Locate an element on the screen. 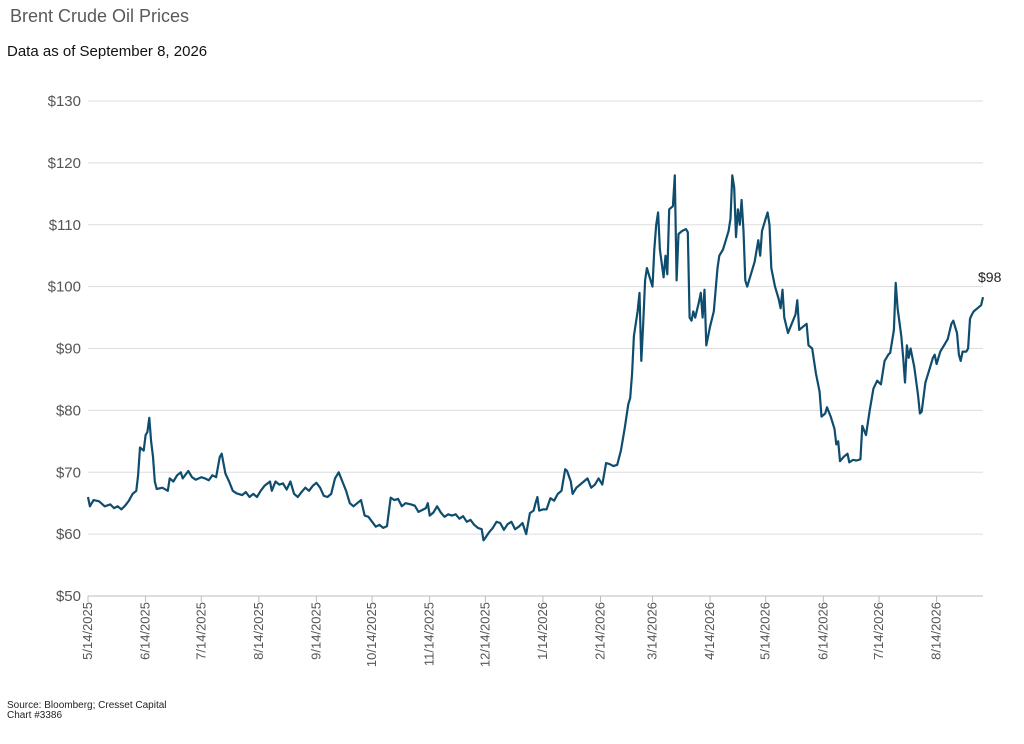  x-tick-label: 8/14/2025 is located at coordinates (258, 631).